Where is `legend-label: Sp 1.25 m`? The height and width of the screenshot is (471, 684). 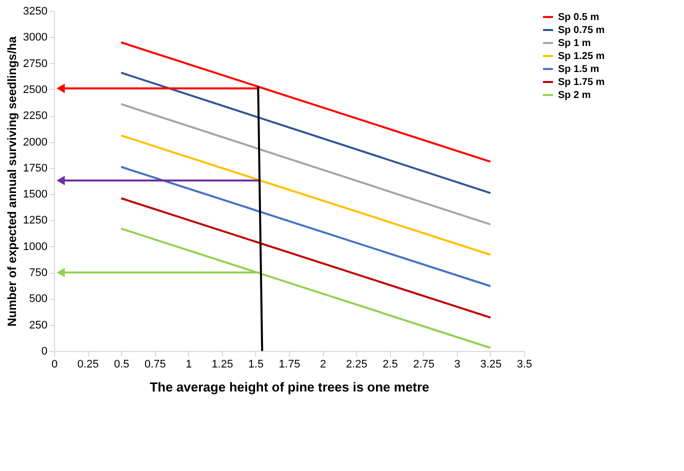
legend-label: Sp 1.25 m is located at coordinates (581, 56).